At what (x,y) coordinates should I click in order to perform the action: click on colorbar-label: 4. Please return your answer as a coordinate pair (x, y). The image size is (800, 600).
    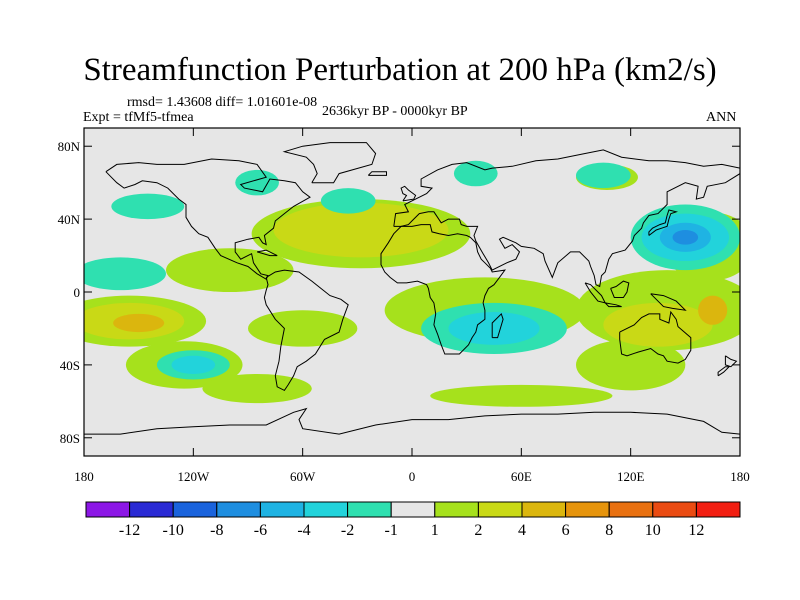
    Looking at the image, I should click on (522, 530).